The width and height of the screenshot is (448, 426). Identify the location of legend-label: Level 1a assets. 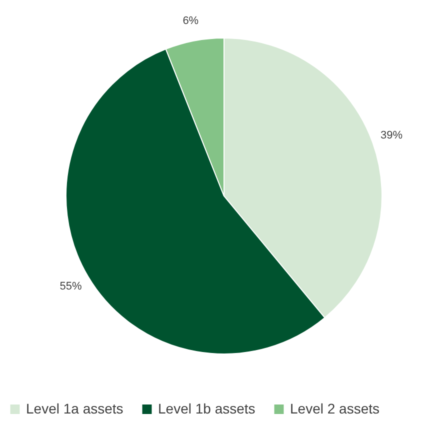
(75, 408).